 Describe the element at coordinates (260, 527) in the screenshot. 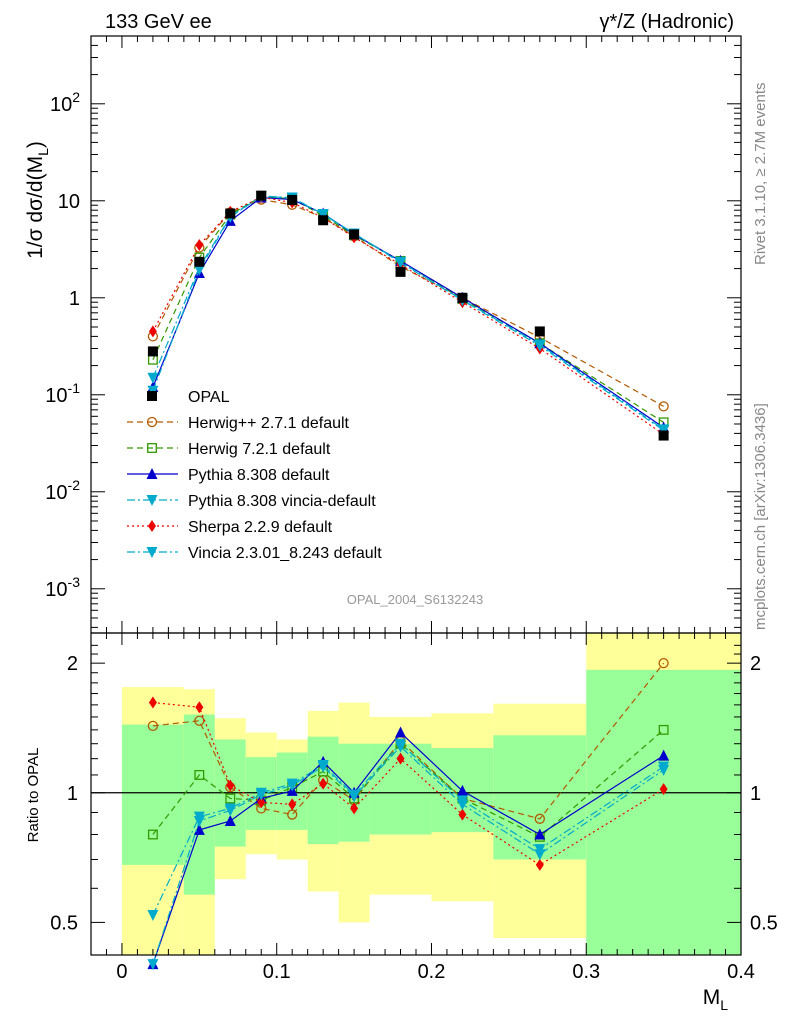

I see `legend-label: Sherpa 2.2.9 default` at that location.